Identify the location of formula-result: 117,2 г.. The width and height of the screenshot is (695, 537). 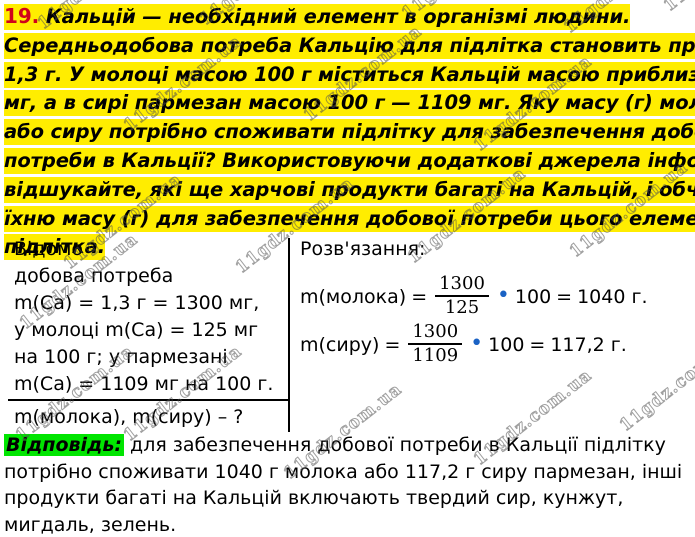
(588, 344).